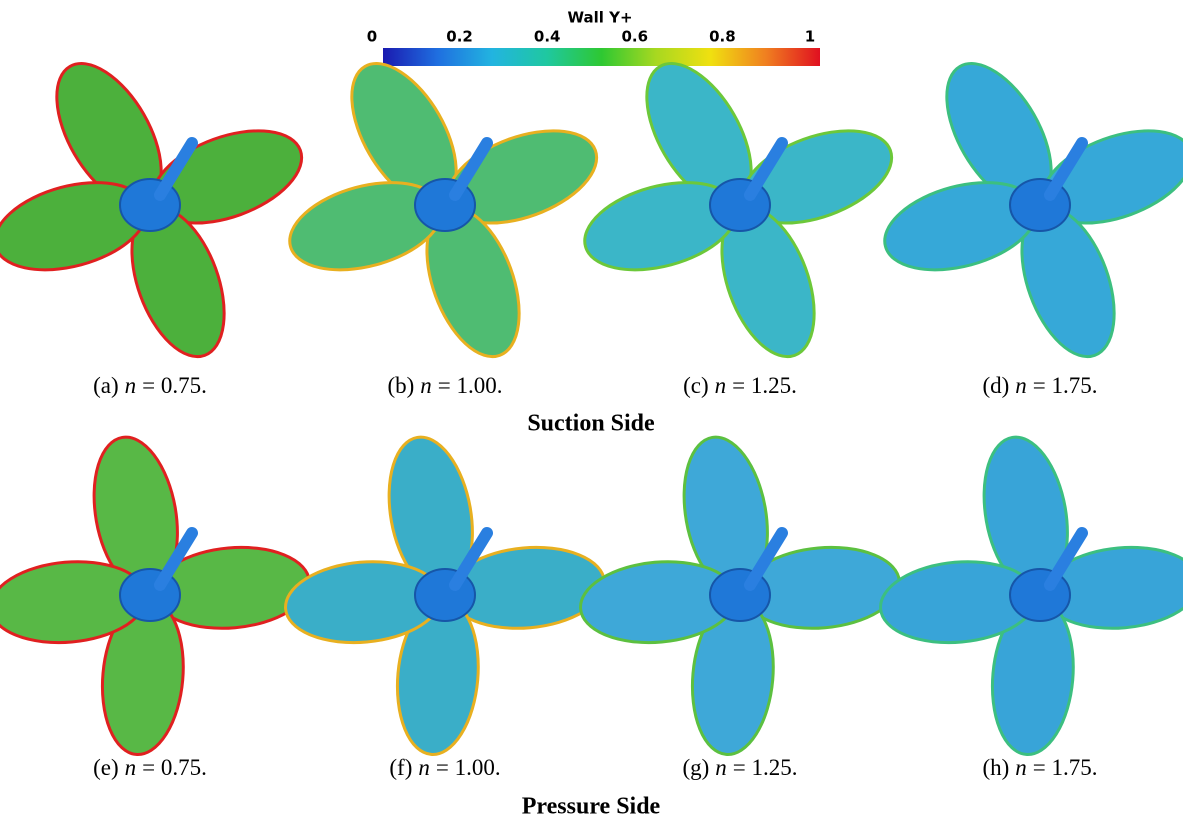 The image size is (1183, 822). I want to click on caption-tag: (c), so click(696, 385).